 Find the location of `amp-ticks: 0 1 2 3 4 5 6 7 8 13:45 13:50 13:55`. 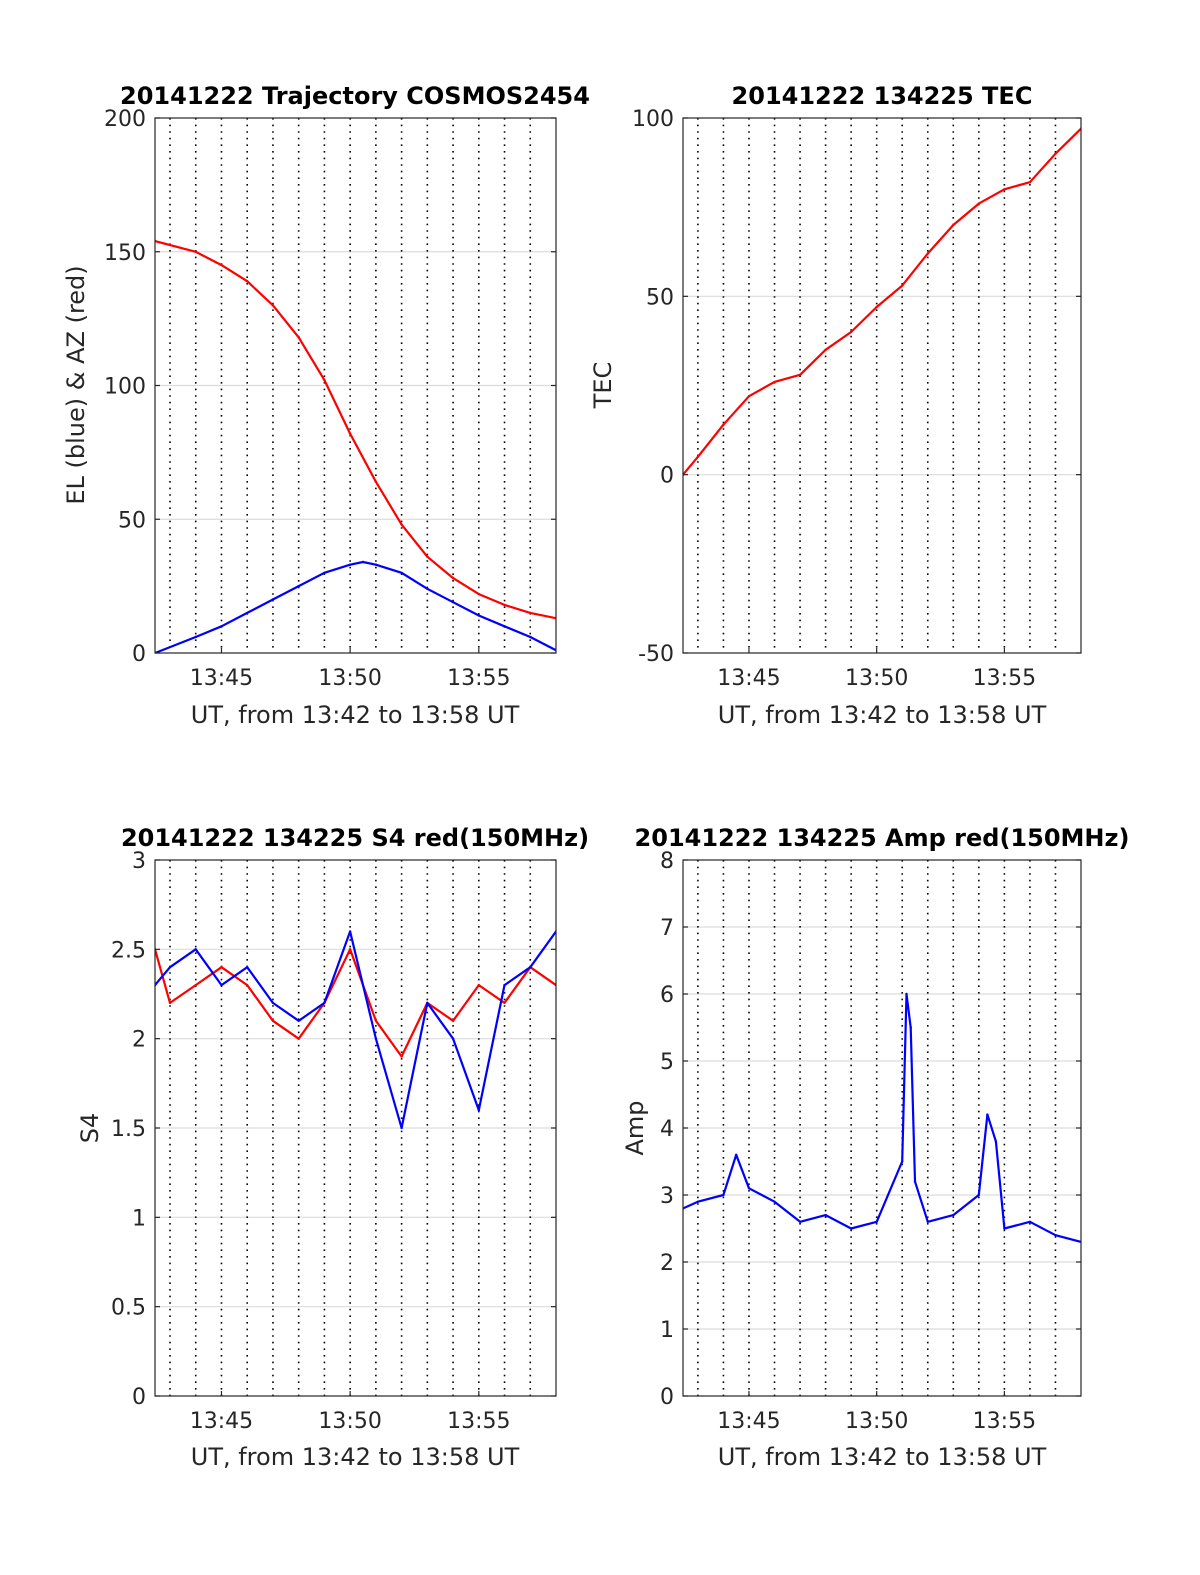

amp-ticks: 0 1 2 3 4 5 6 7 8 13:45 13:50 13:55 is located at coordinates (870, 1141).